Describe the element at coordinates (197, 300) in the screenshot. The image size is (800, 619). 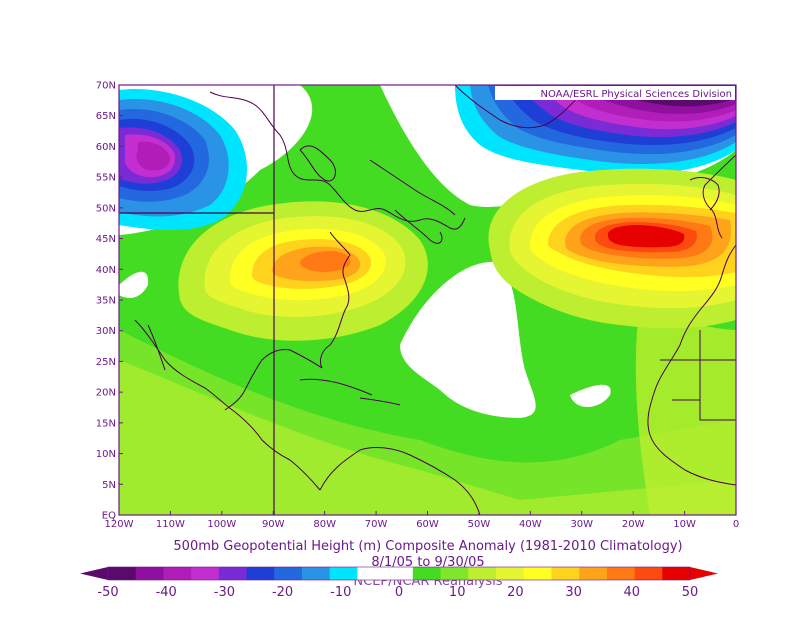
I see `boundary-lines` at that location.